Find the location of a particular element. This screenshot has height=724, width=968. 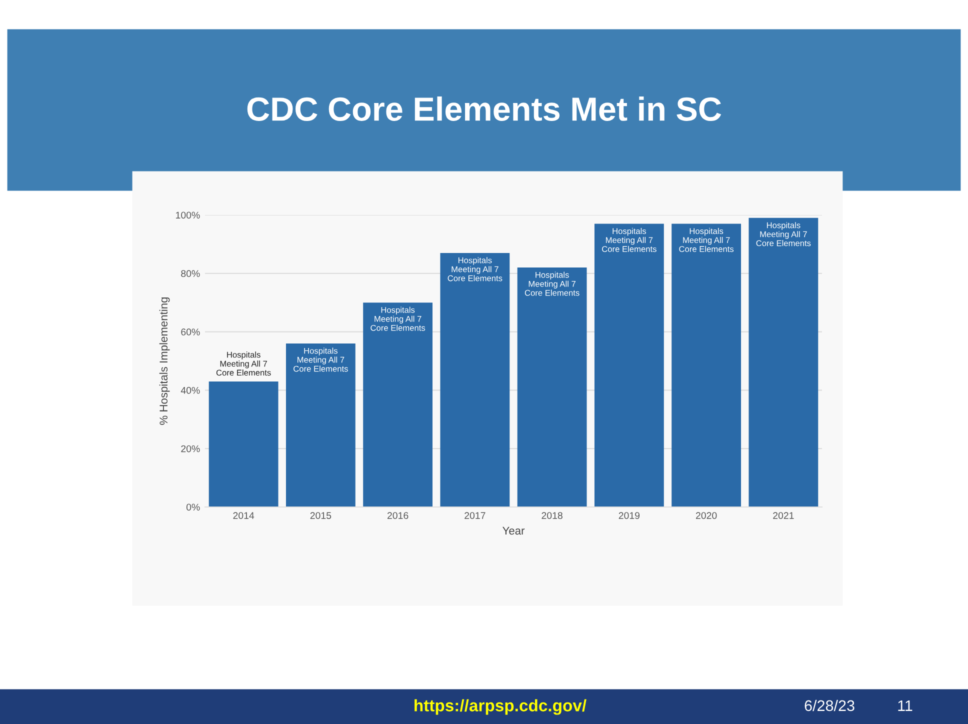

y-tick-label: 40% is located at coordinates (190, 390).